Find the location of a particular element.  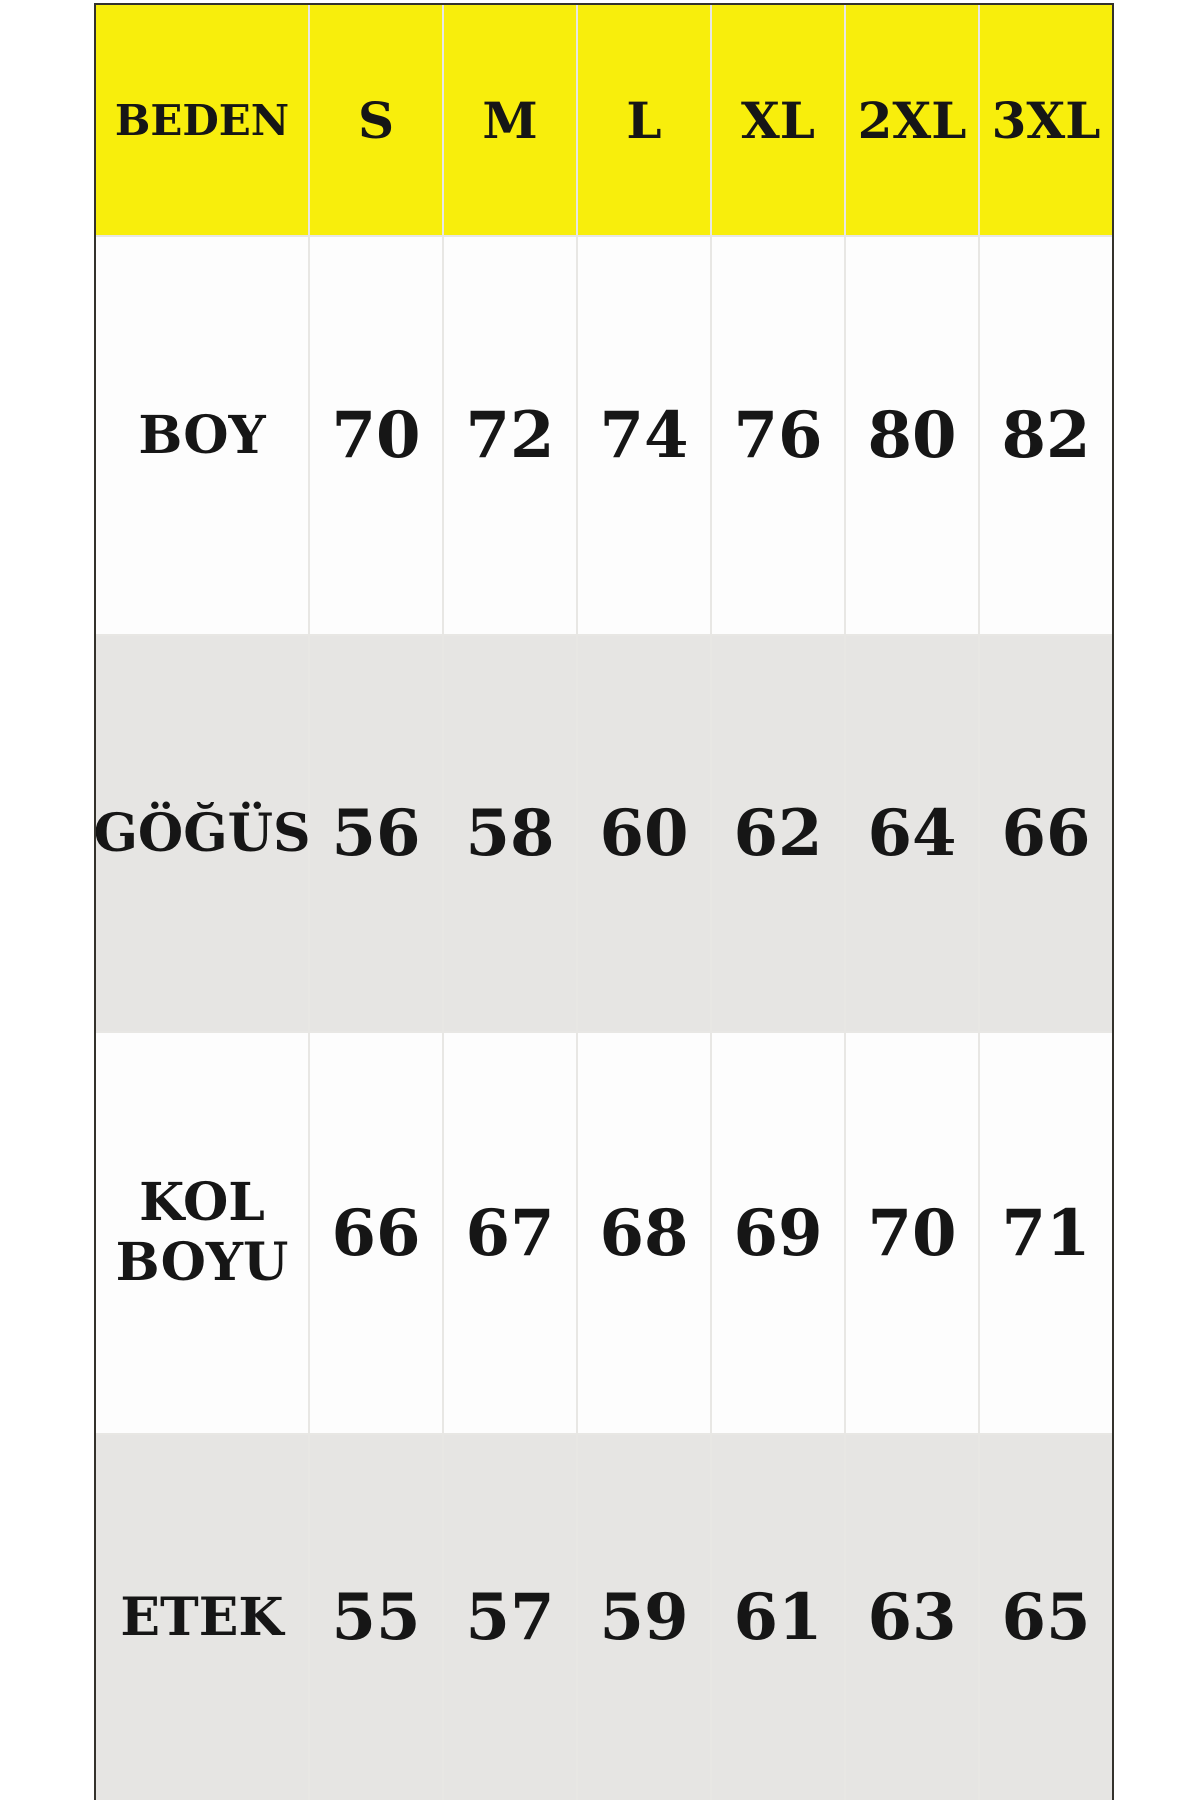

value-cell: 68 is located at coordinates (643, 1233).